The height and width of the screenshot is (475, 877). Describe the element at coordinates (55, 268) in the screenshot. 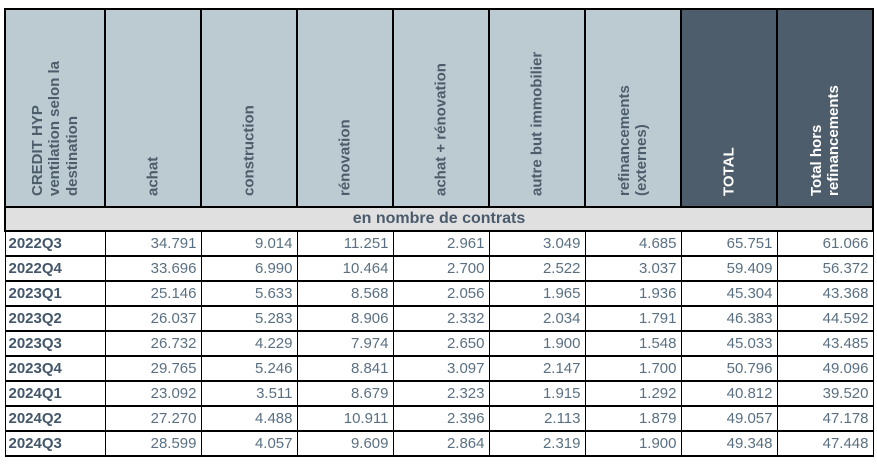

I see `row-label: 2022Q4` at that location.